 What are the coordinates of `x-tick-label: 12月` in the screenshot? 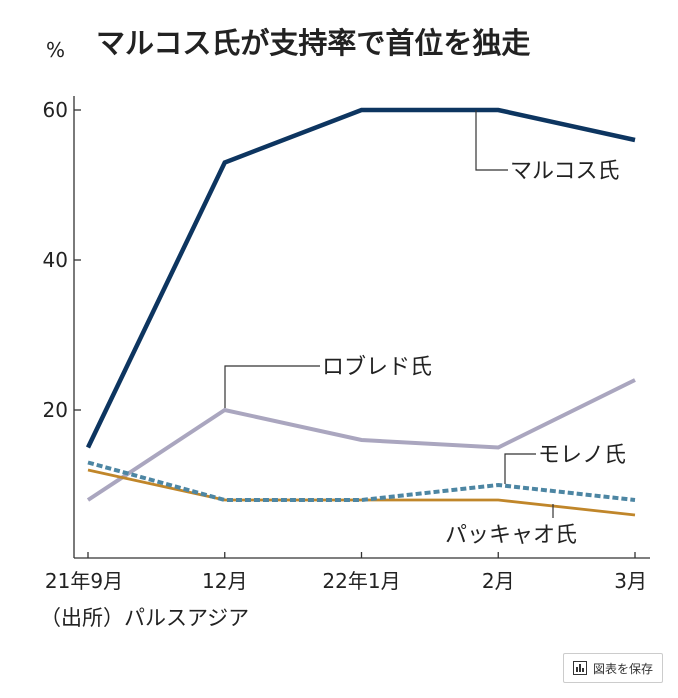 It's located at (224, 581).